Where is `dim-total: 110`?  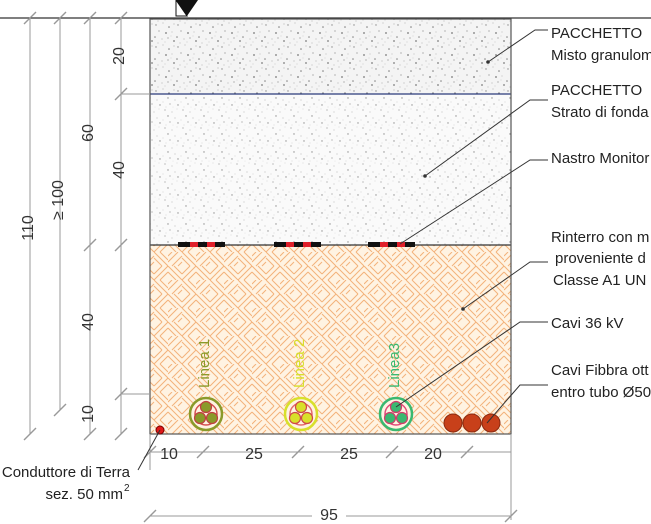
dim-total: 110 is located at coordinates (28, 228).